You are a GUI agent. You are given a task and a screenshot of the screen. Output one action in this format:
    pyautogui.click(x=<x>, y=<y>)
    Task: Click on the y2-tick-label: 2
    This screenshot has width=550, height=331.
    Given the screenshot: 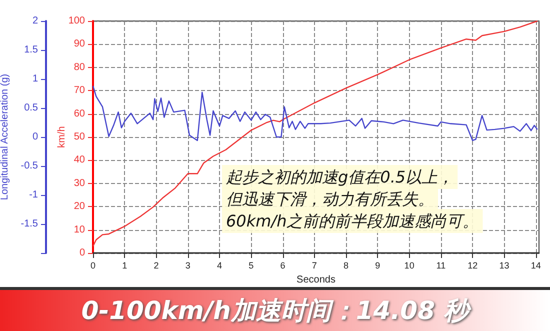 What is the action you would take?
    pyautogui.click(x=35, y=21)
    